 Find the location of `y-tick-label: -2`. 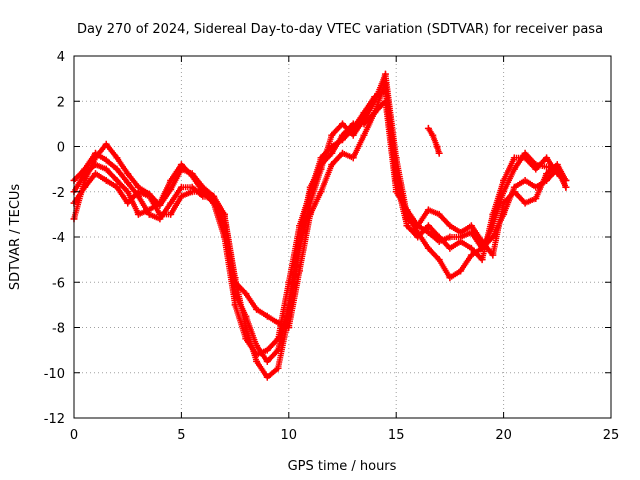

y-tick-label: -2 is located at coordinates (58, 193).